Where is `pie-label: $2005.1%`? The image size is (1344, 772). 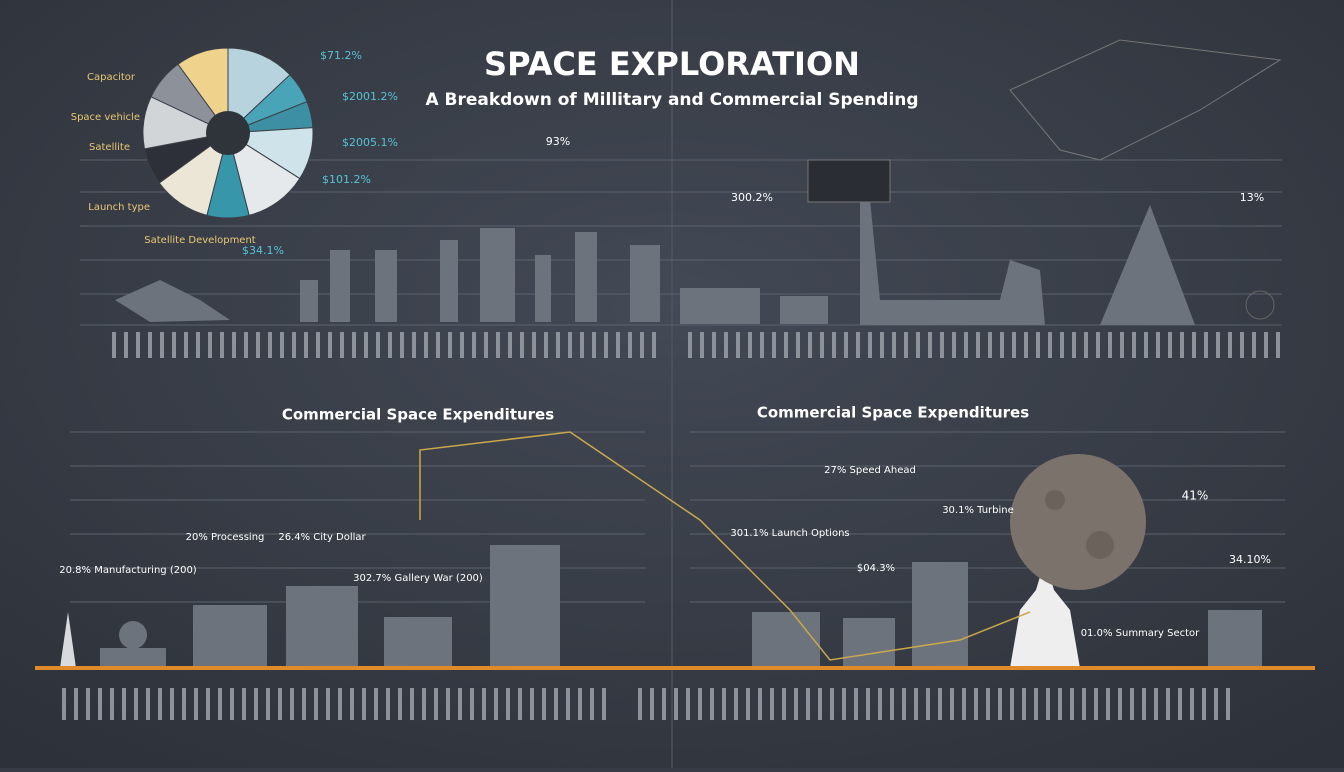
pie-label: $2005.1% is located at coordinates (370, 142).